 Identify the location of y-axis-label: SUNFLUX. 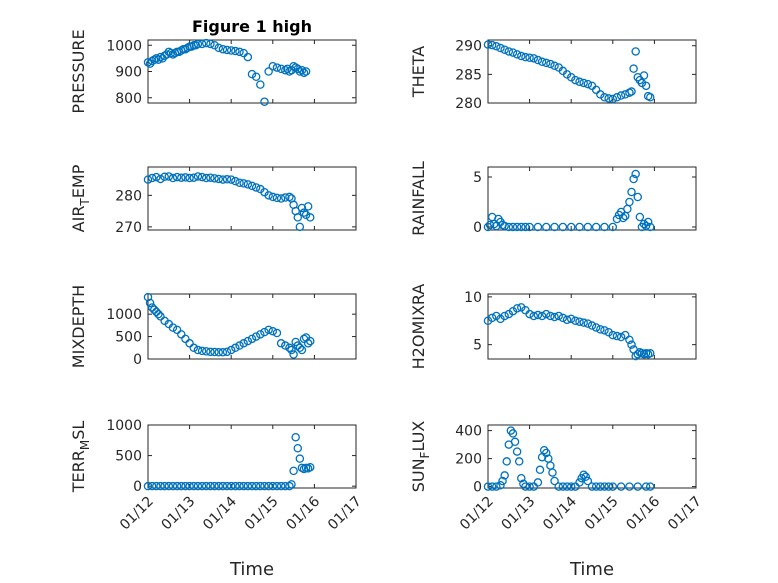
(420, 457).